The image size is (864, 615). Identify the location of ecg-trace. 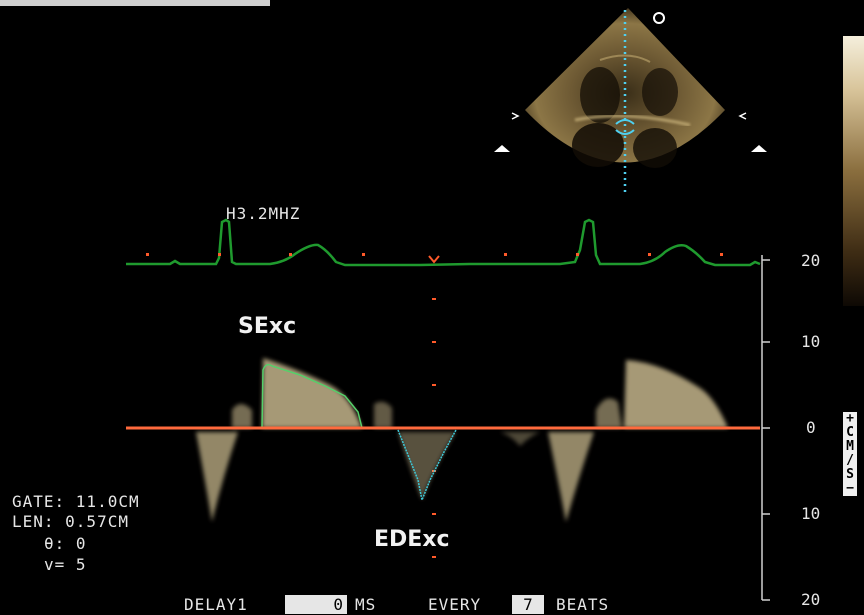
(443, 242).